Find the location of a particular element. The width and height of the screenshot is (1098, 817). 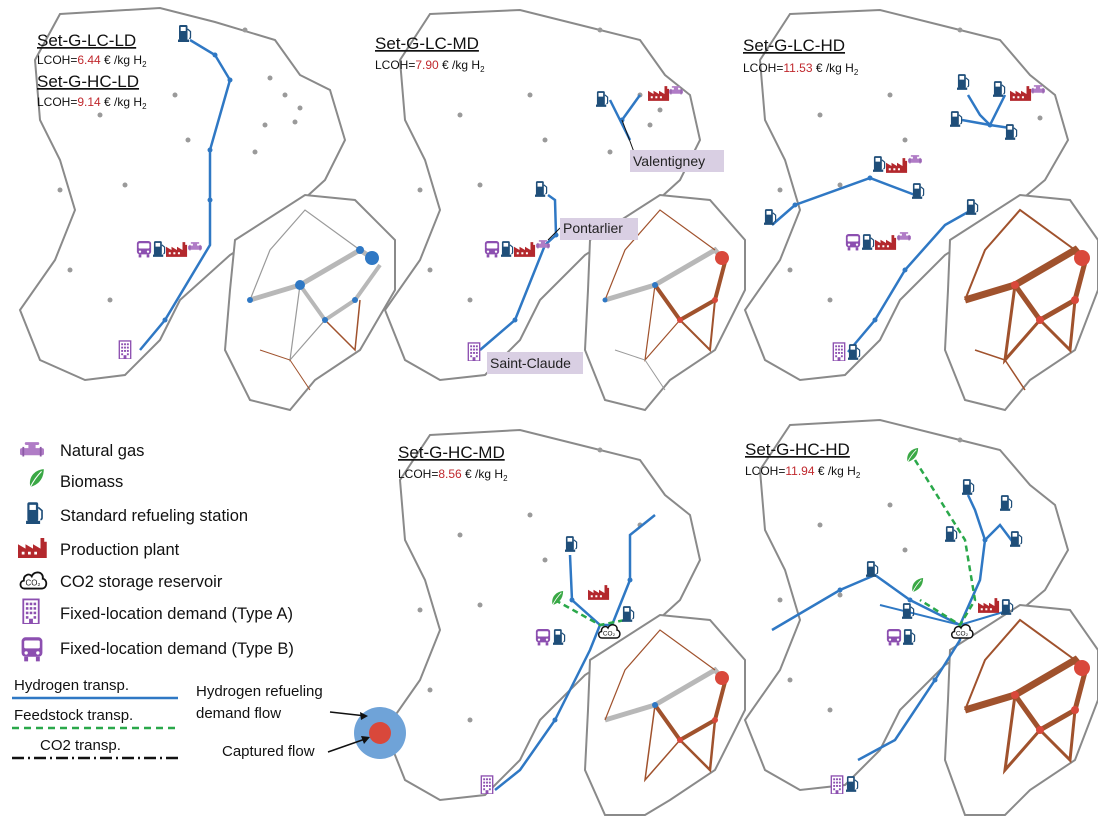

legend-line-label: Hydrogen transp. is located at coordinates (71, 685).